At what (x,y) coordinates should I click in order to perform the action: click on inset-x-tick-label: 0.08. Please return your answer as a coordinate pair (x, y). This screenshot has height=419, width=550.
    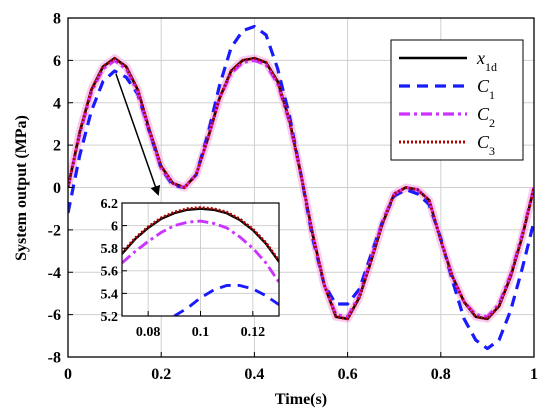
    Looking at the image, I should click on (148, 332).